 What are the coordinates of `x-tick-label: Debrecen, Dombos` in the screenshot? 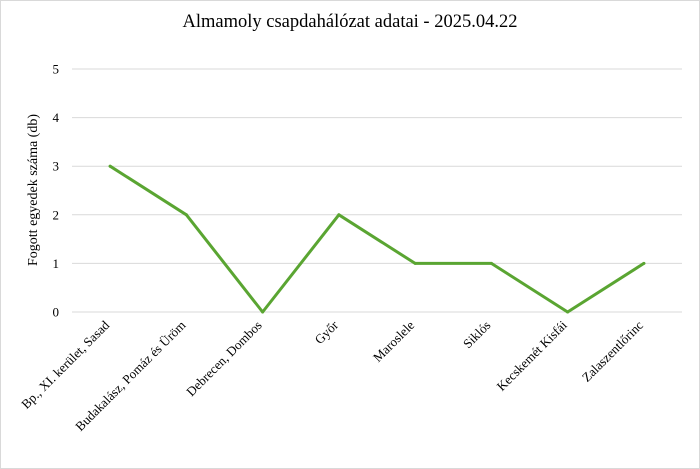 It's located at (224, 359).